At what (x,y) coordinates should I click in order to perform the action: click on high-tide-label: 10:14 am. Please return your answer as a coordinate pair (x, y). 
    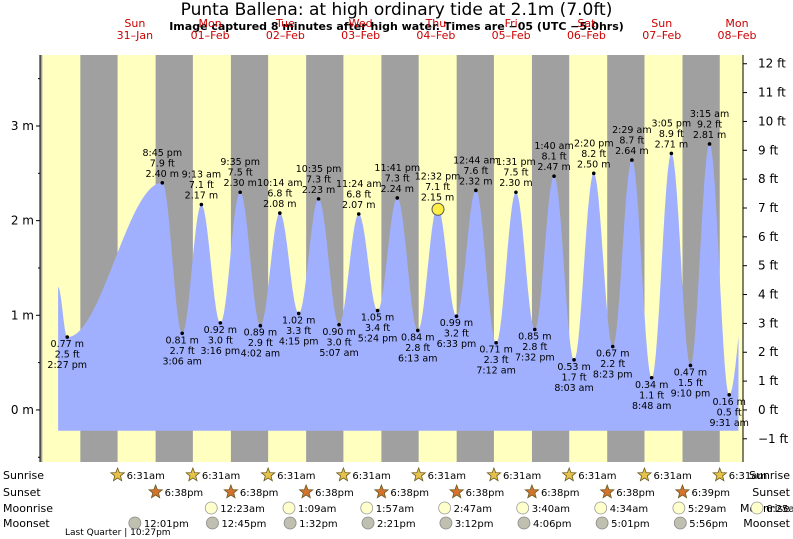
    Looking at the image, I should click on (279, 183).